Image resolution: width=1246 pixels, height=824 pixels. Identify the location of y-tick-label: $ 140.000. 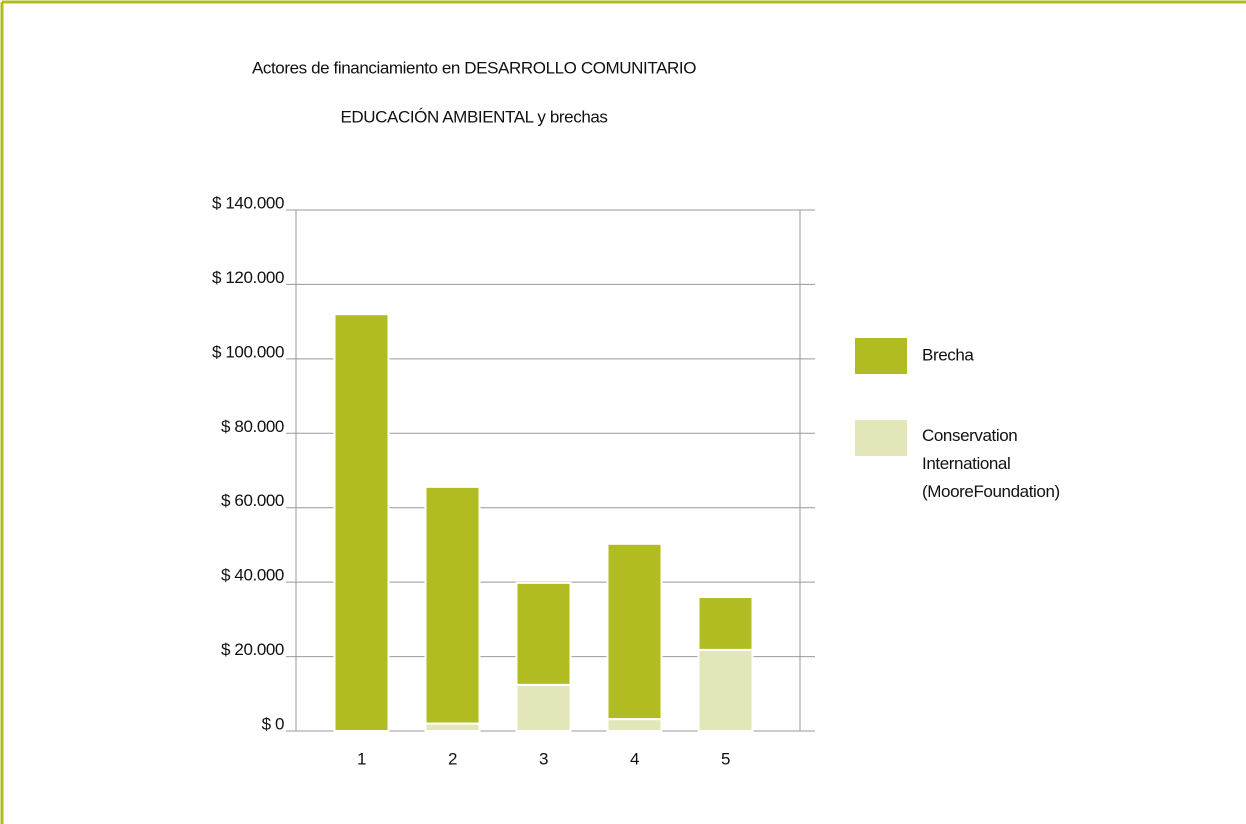
(248, 202).